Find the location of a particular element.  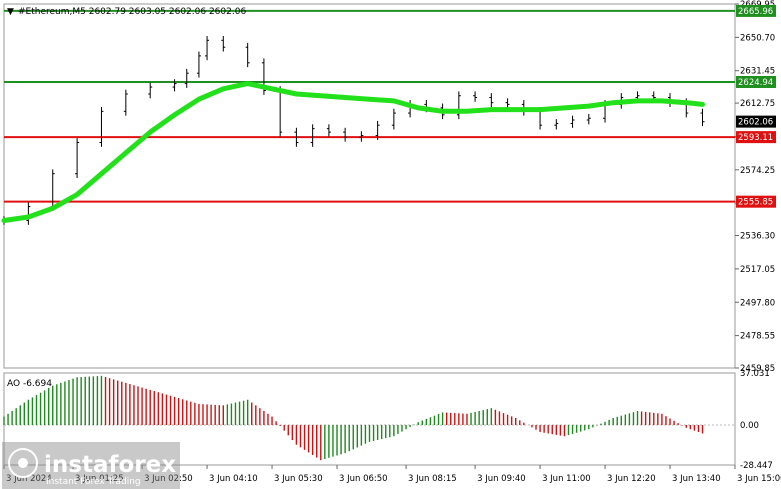

ao-label: AO -6.694 is located at coordinates (29, 384).